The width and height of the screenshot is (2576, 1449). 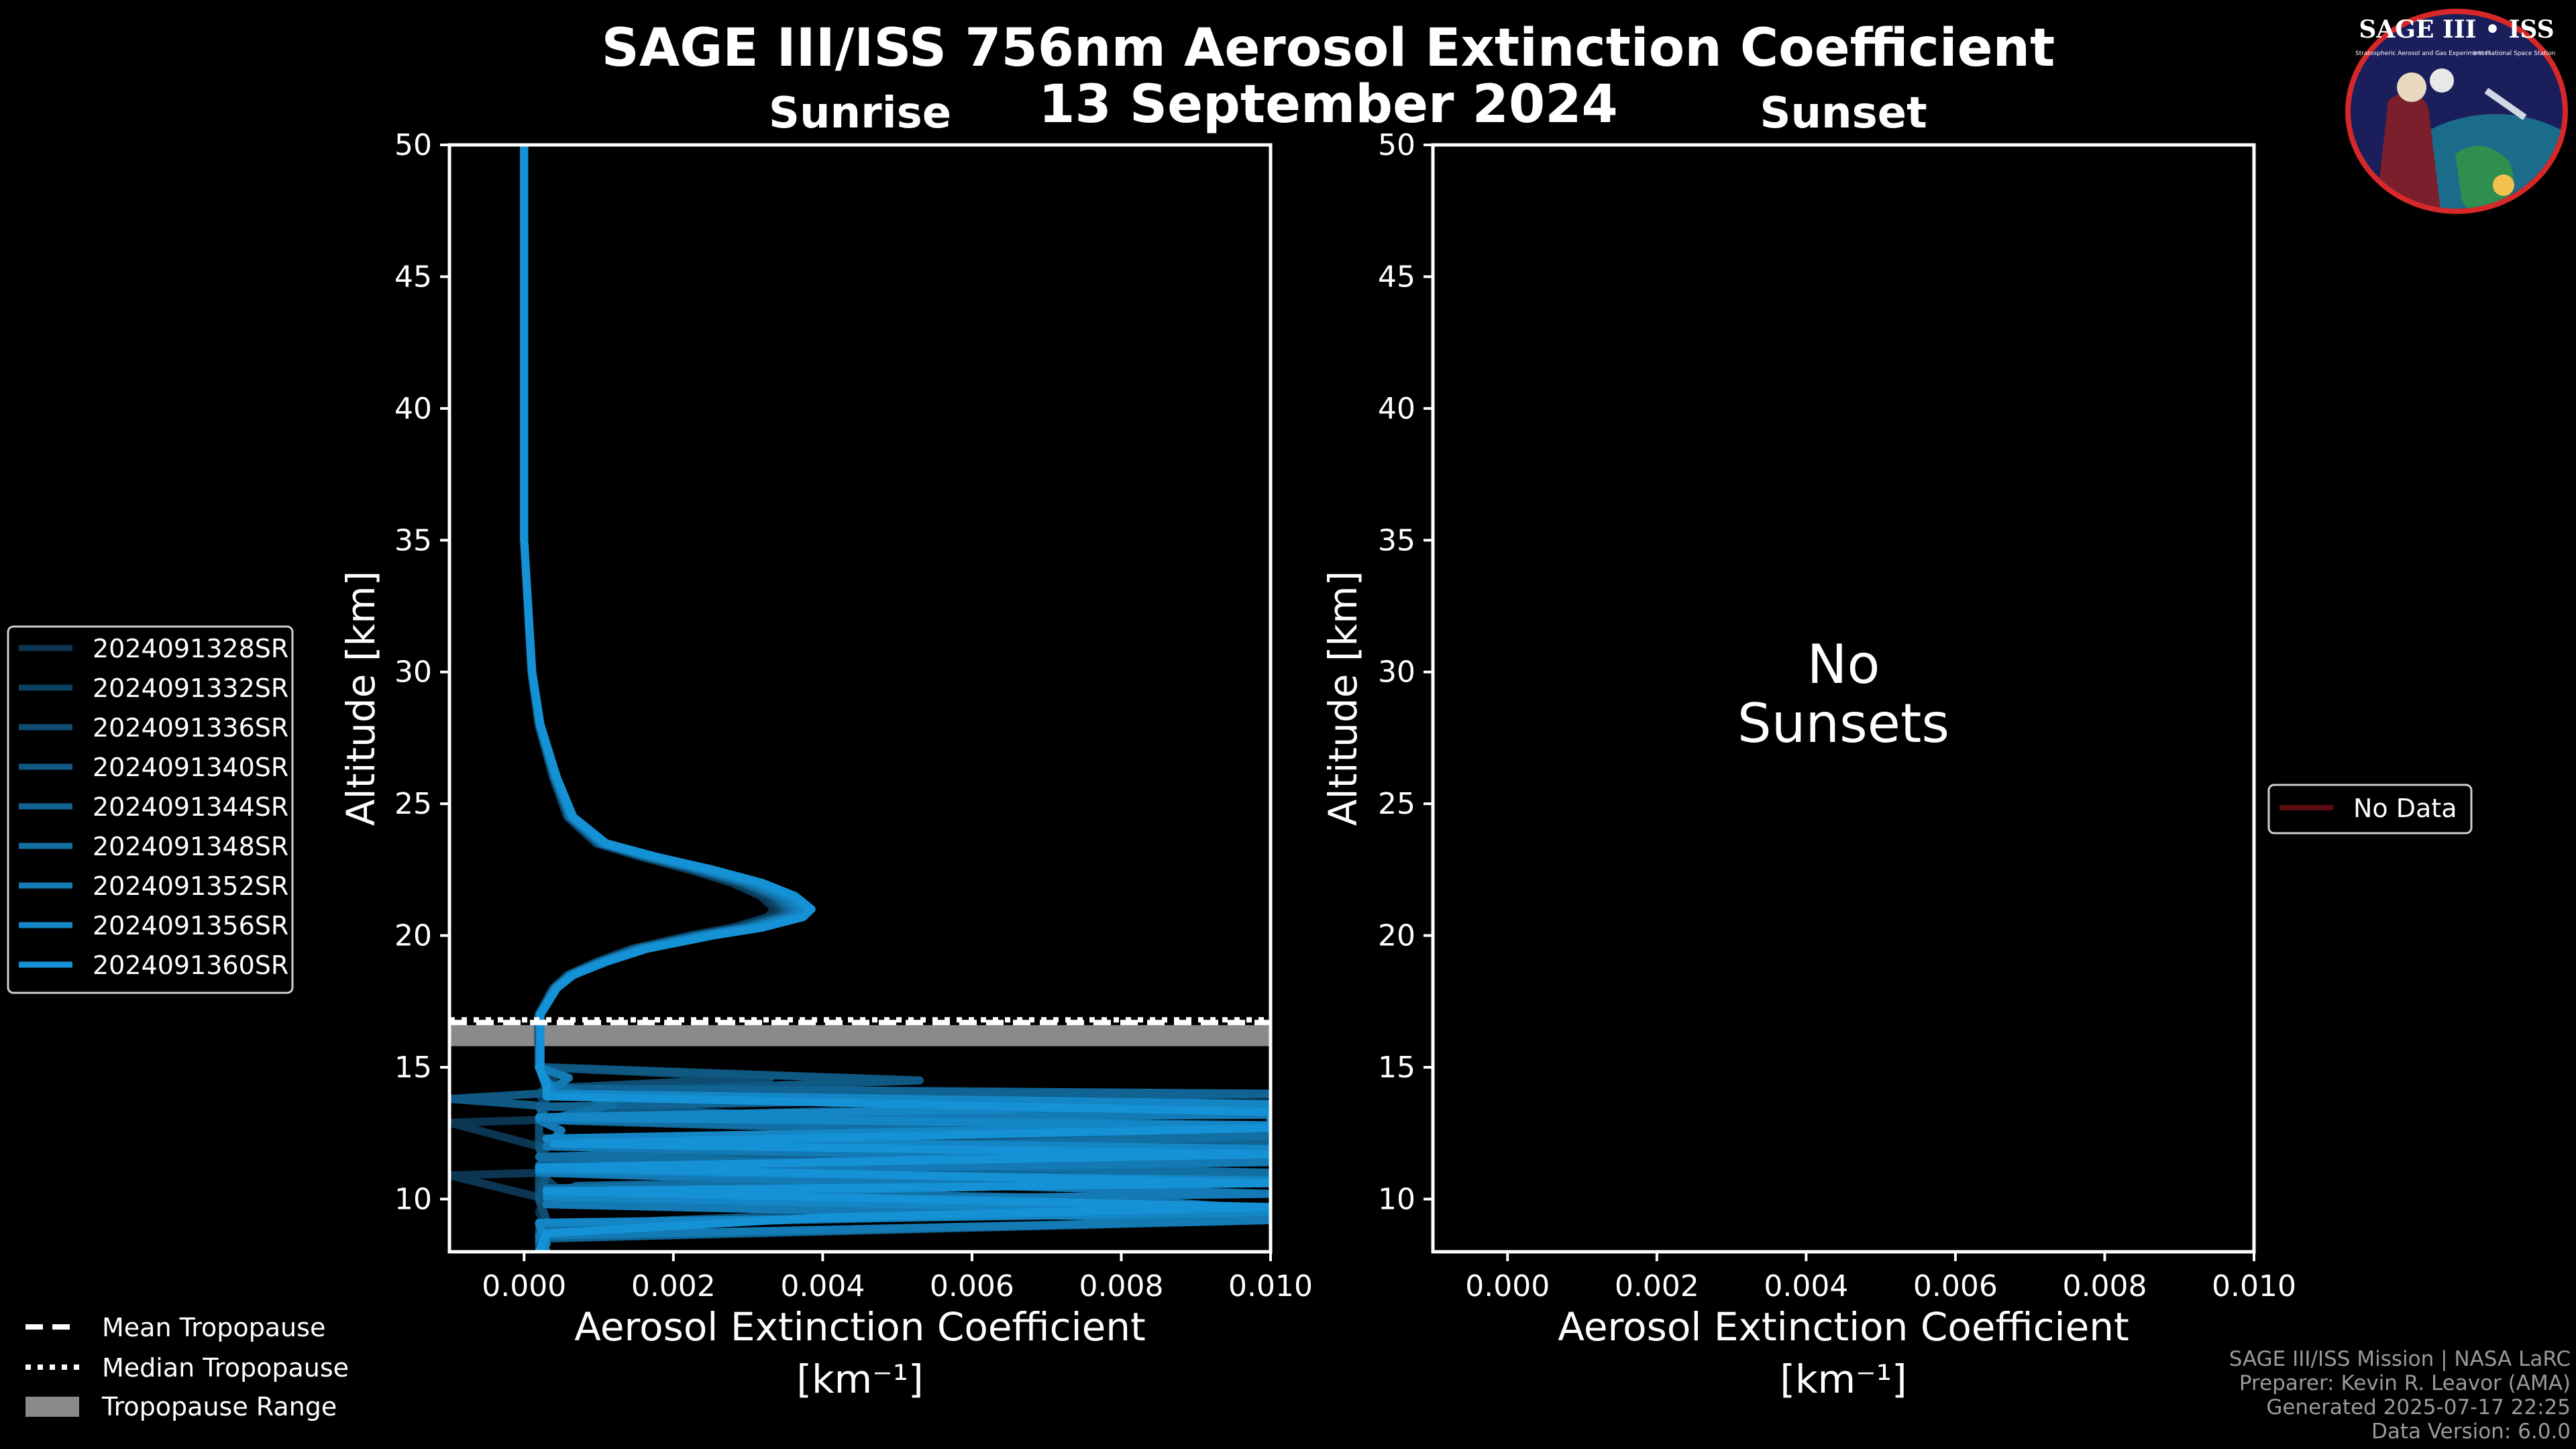 I want to click on profile-legend-box, so click(x=150, y=809).